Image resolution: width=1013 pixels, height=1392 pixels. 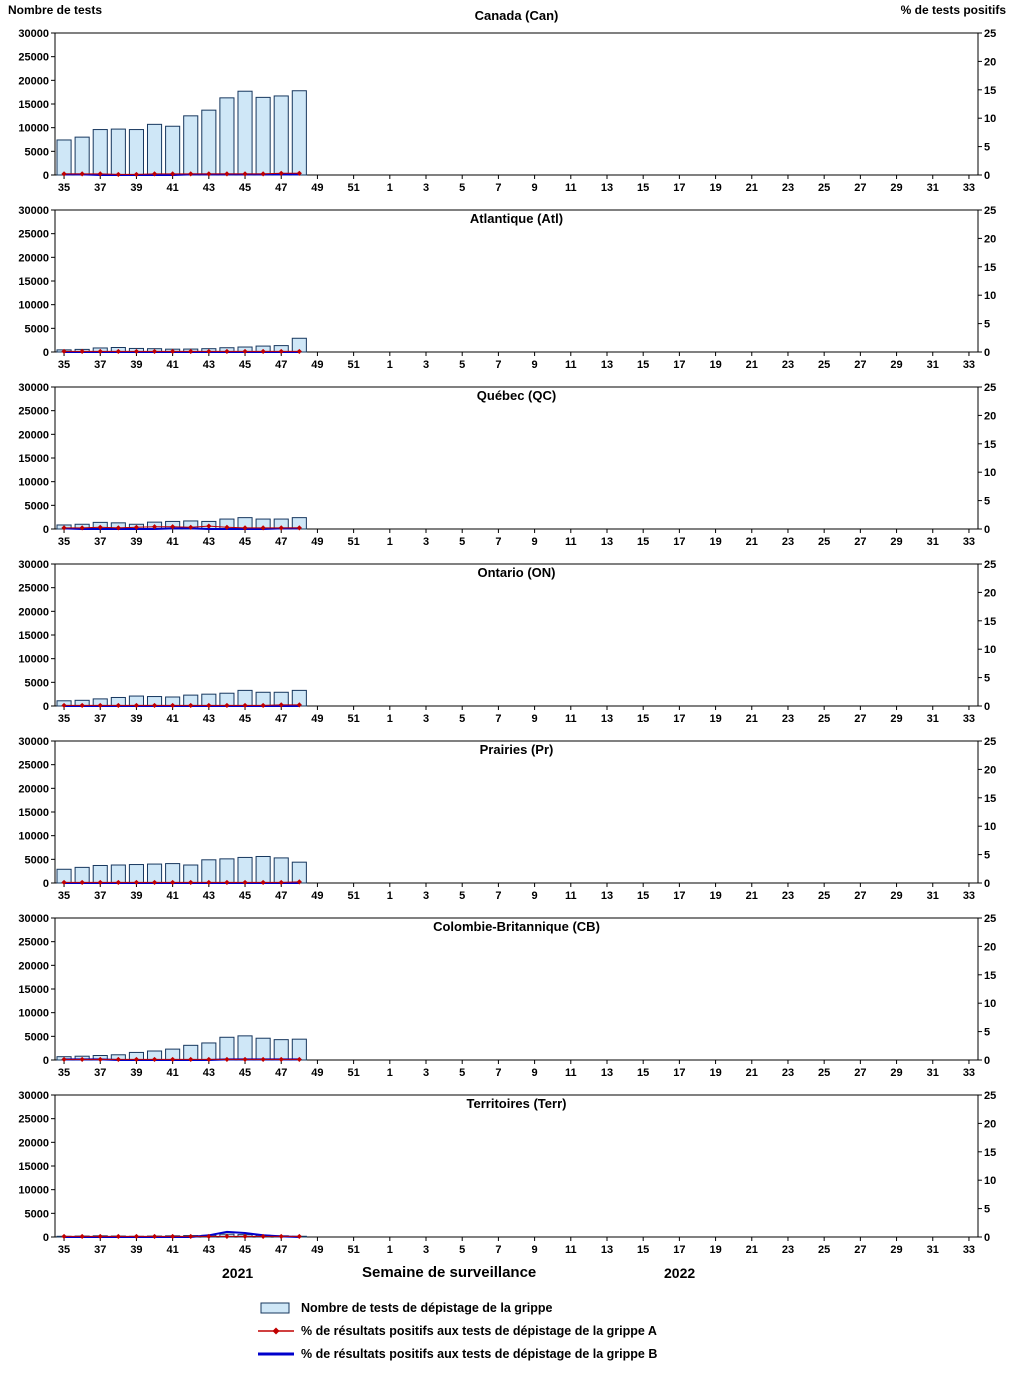 What do you see at coordinates (516, 458) in the screenshot?
I see `plot-area` at bounding box center [516, 458].